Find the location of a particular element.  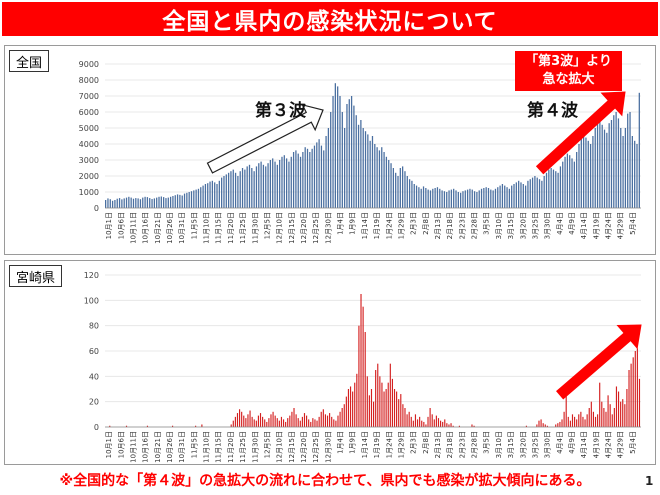

x-tick-label: 10月26日 is located at coordinates (170, 228).